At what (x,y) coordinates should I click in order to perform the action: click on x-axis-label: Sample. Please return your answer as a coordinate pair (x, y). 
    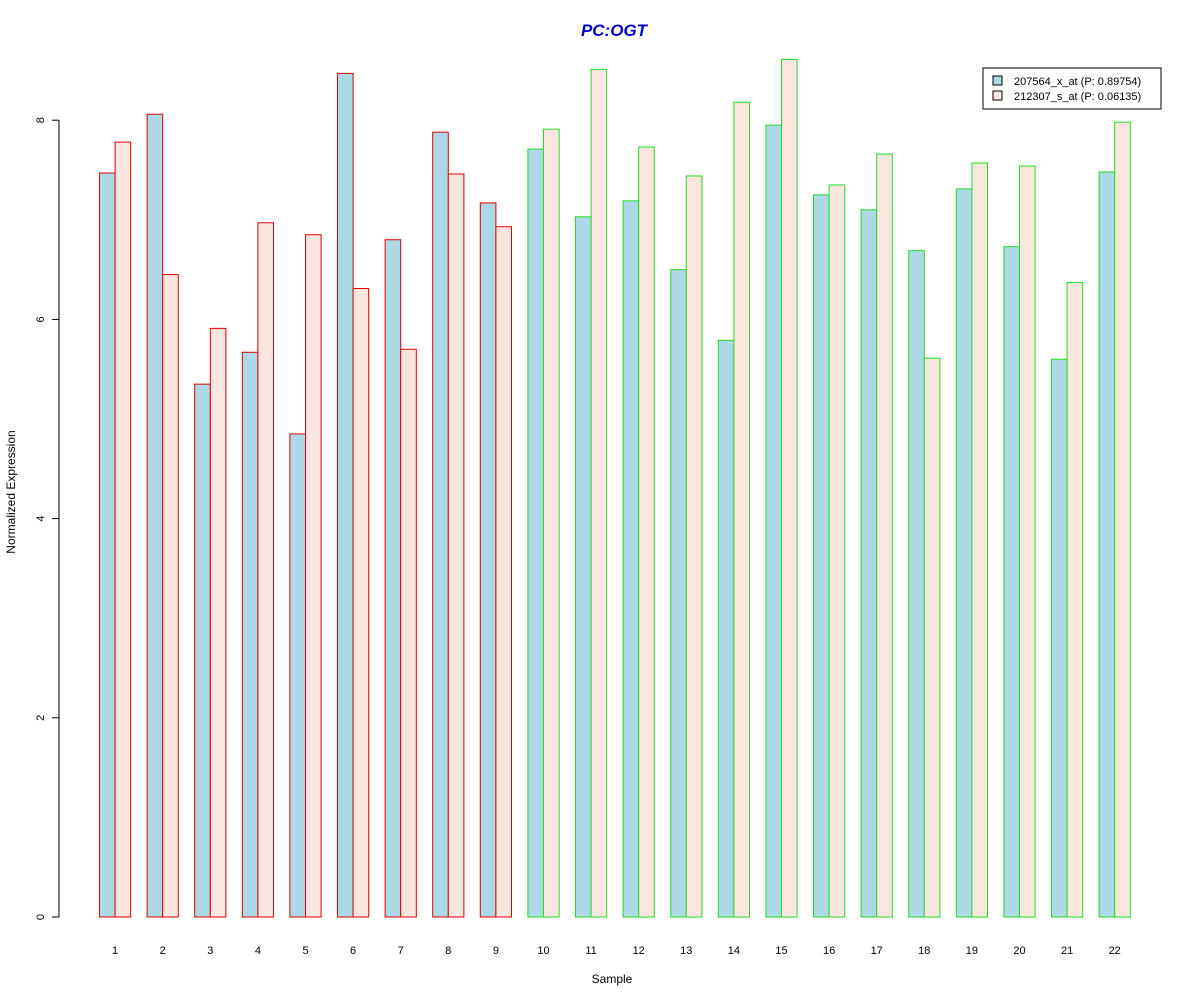
    Looking at the image, I should click on (612, 979).